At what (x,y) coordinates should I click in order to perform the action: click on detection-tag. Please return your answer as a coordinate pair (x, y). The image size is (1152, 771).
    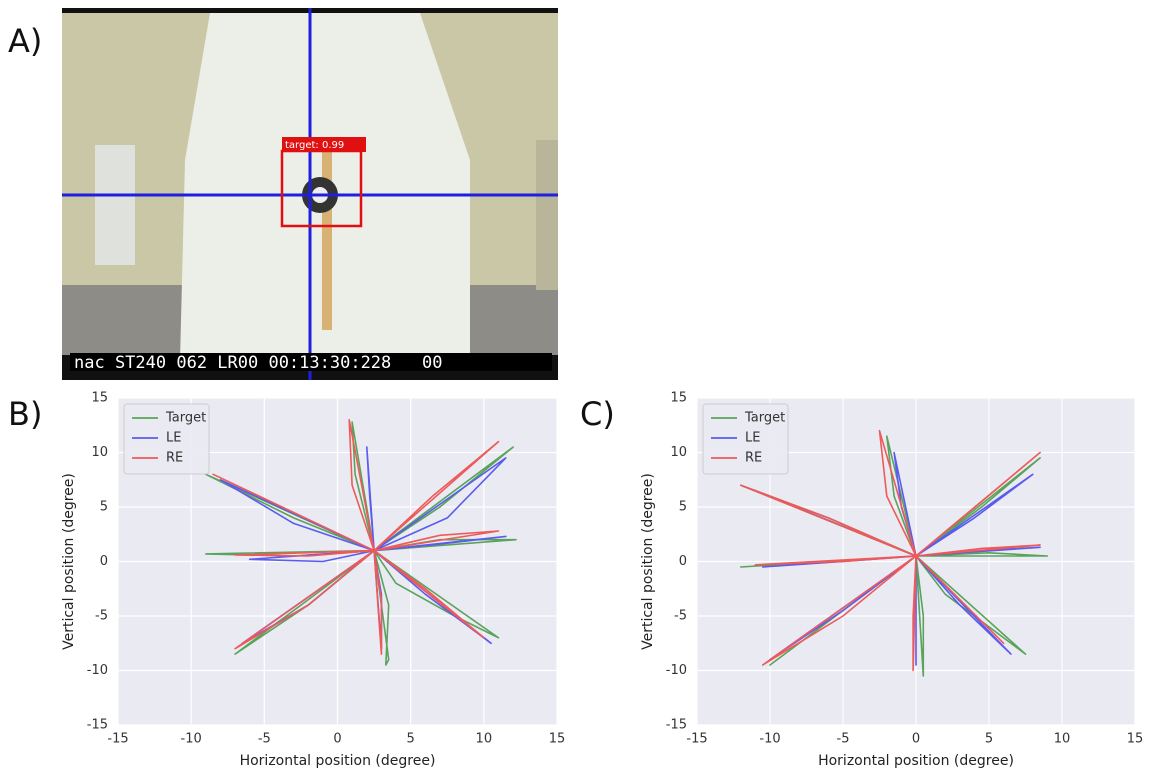
    Looking at the image, I should click on (324, 144).